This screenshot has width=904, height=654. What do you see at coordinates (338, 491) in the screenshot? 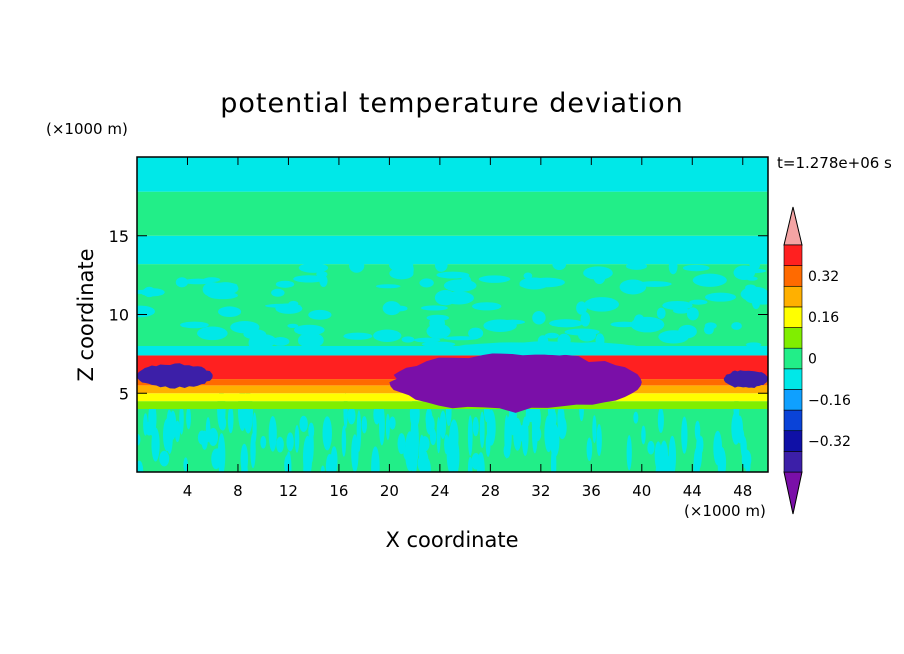
I see `x-tick-label: 16` at bounding box center [338, 491].